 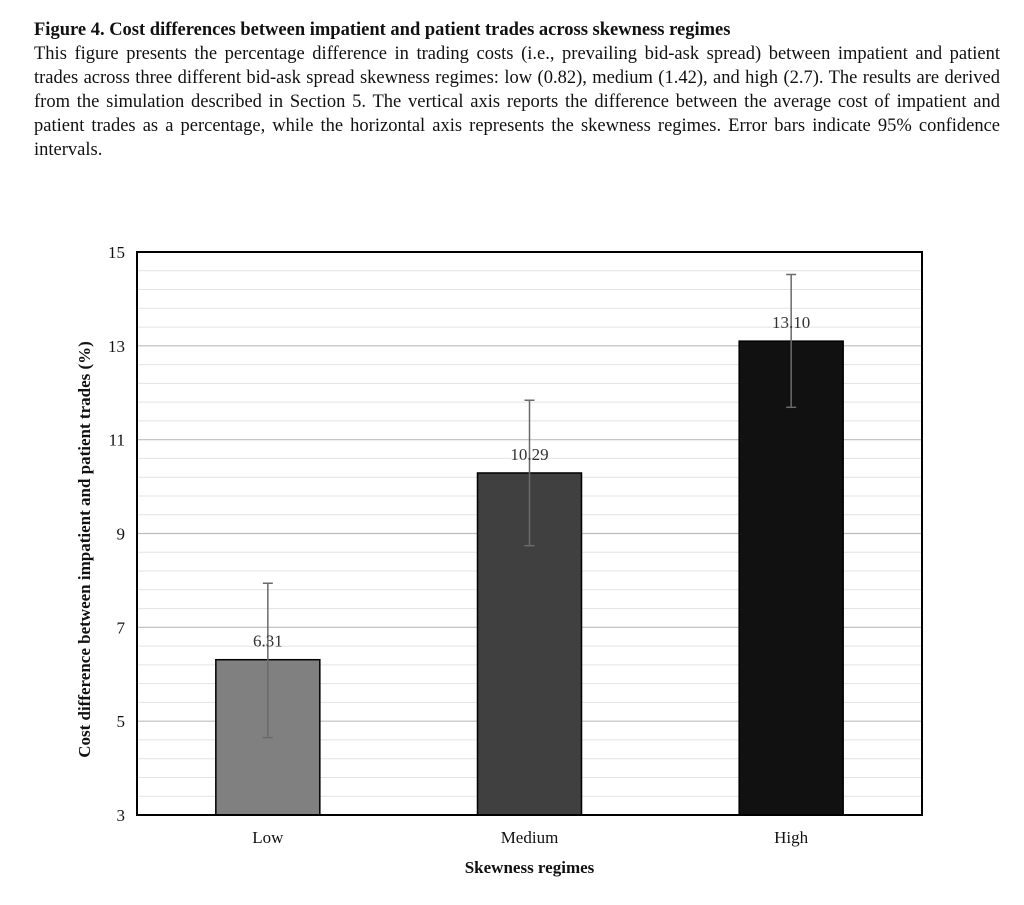 I want to click on x-axis-ticks: Low Medium High, so click(x=530, y=837).